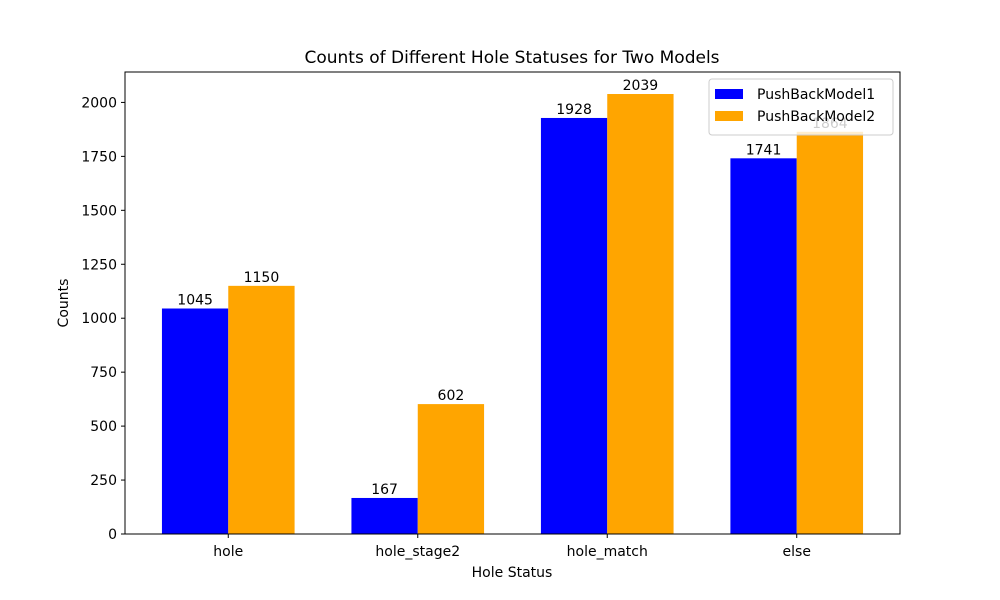  What do you see at coordinates (99, 103) in the screenshot?
I see `y-tick-label: 2000` at bounding box center [99, 103].